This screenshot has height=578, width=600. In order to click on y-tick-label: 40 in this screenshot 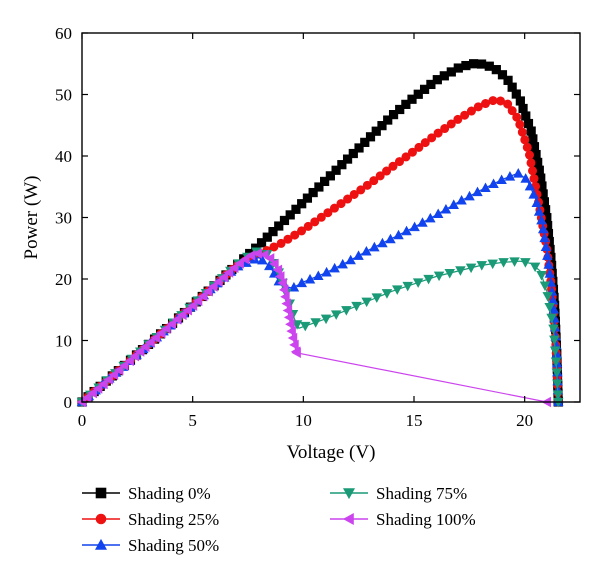, I will do `click(63, 156)`.